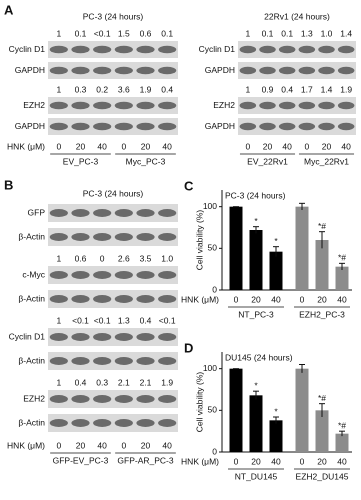 Image resolution: width=361 pixels, height=500 pixels. I want to click on blot-label: Cyclin D1, so click(27, 336).